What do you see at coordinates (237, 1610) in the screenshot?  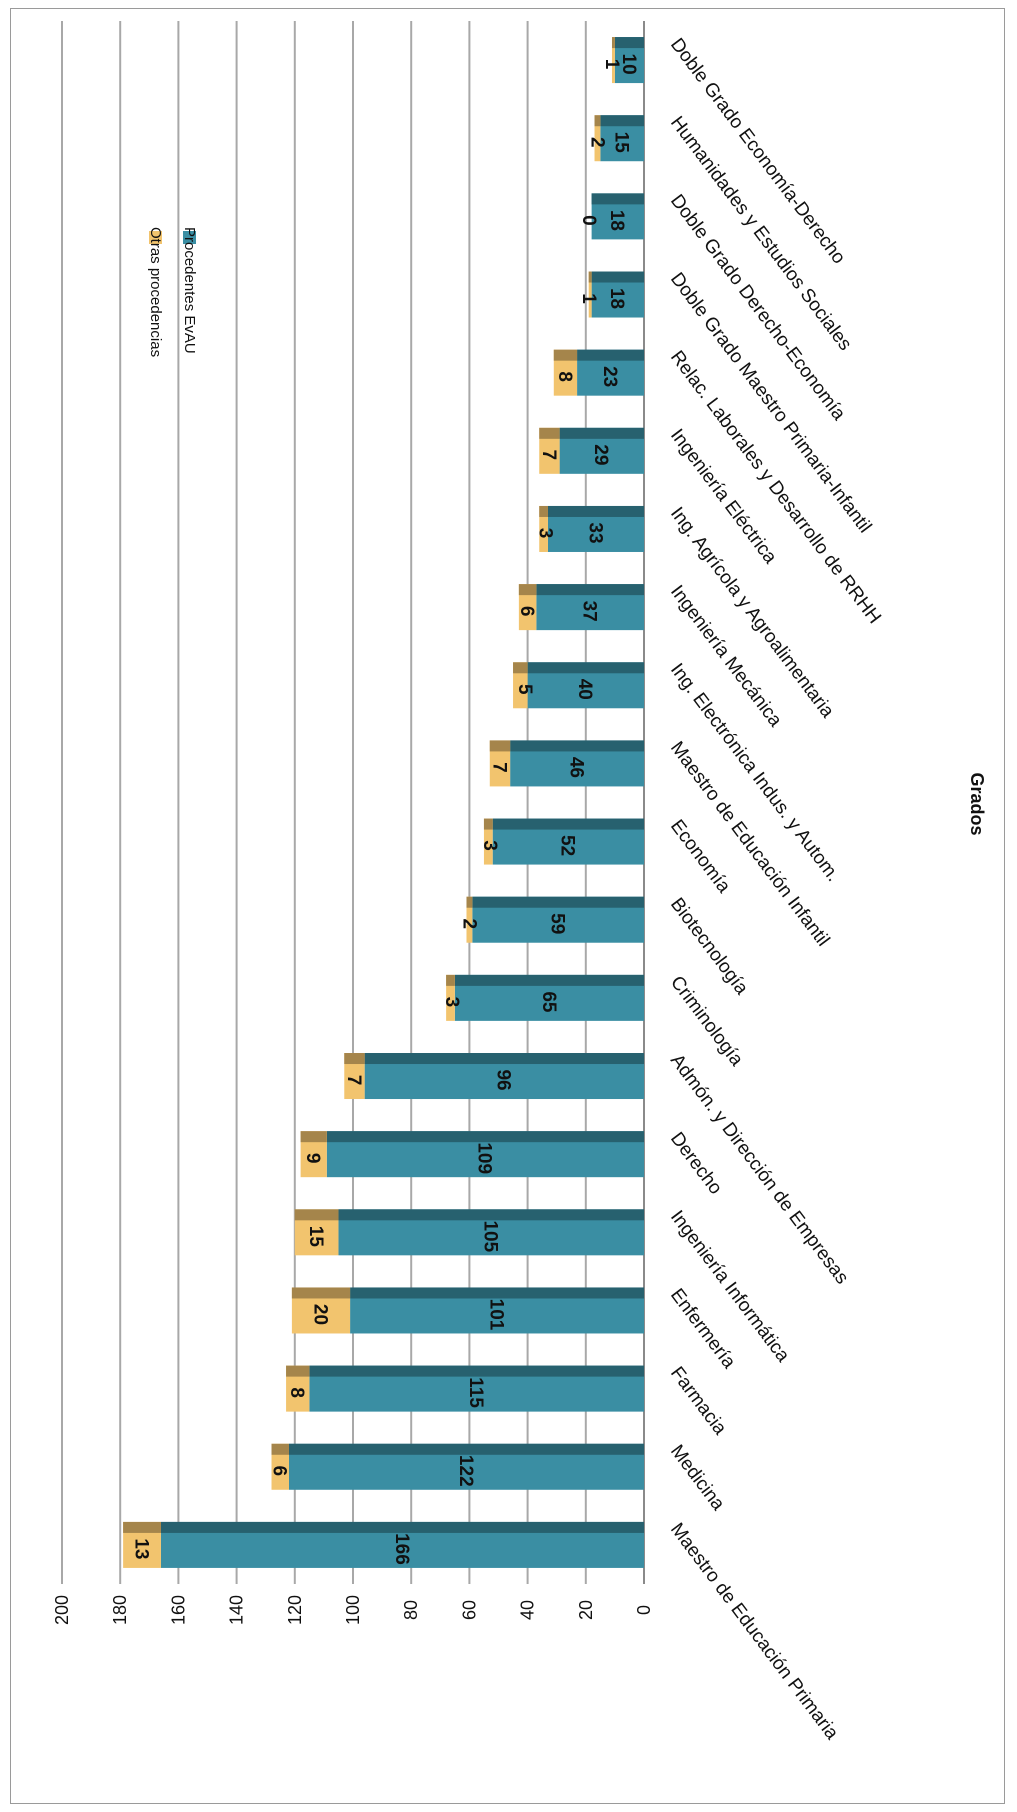 I see `y-tick-label: 140` at bounding box center [237, 1610].